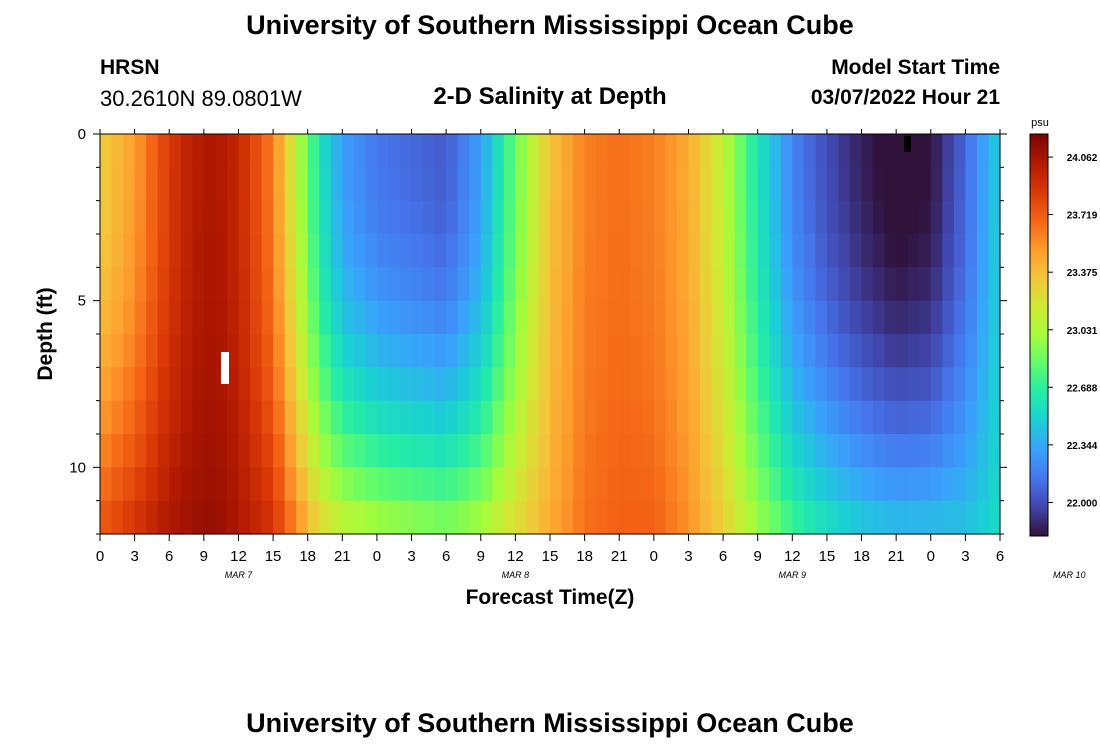  Describe the element at coordinates (896, 556) in the screenshot. I see `x-tick-label: 21` at that location.